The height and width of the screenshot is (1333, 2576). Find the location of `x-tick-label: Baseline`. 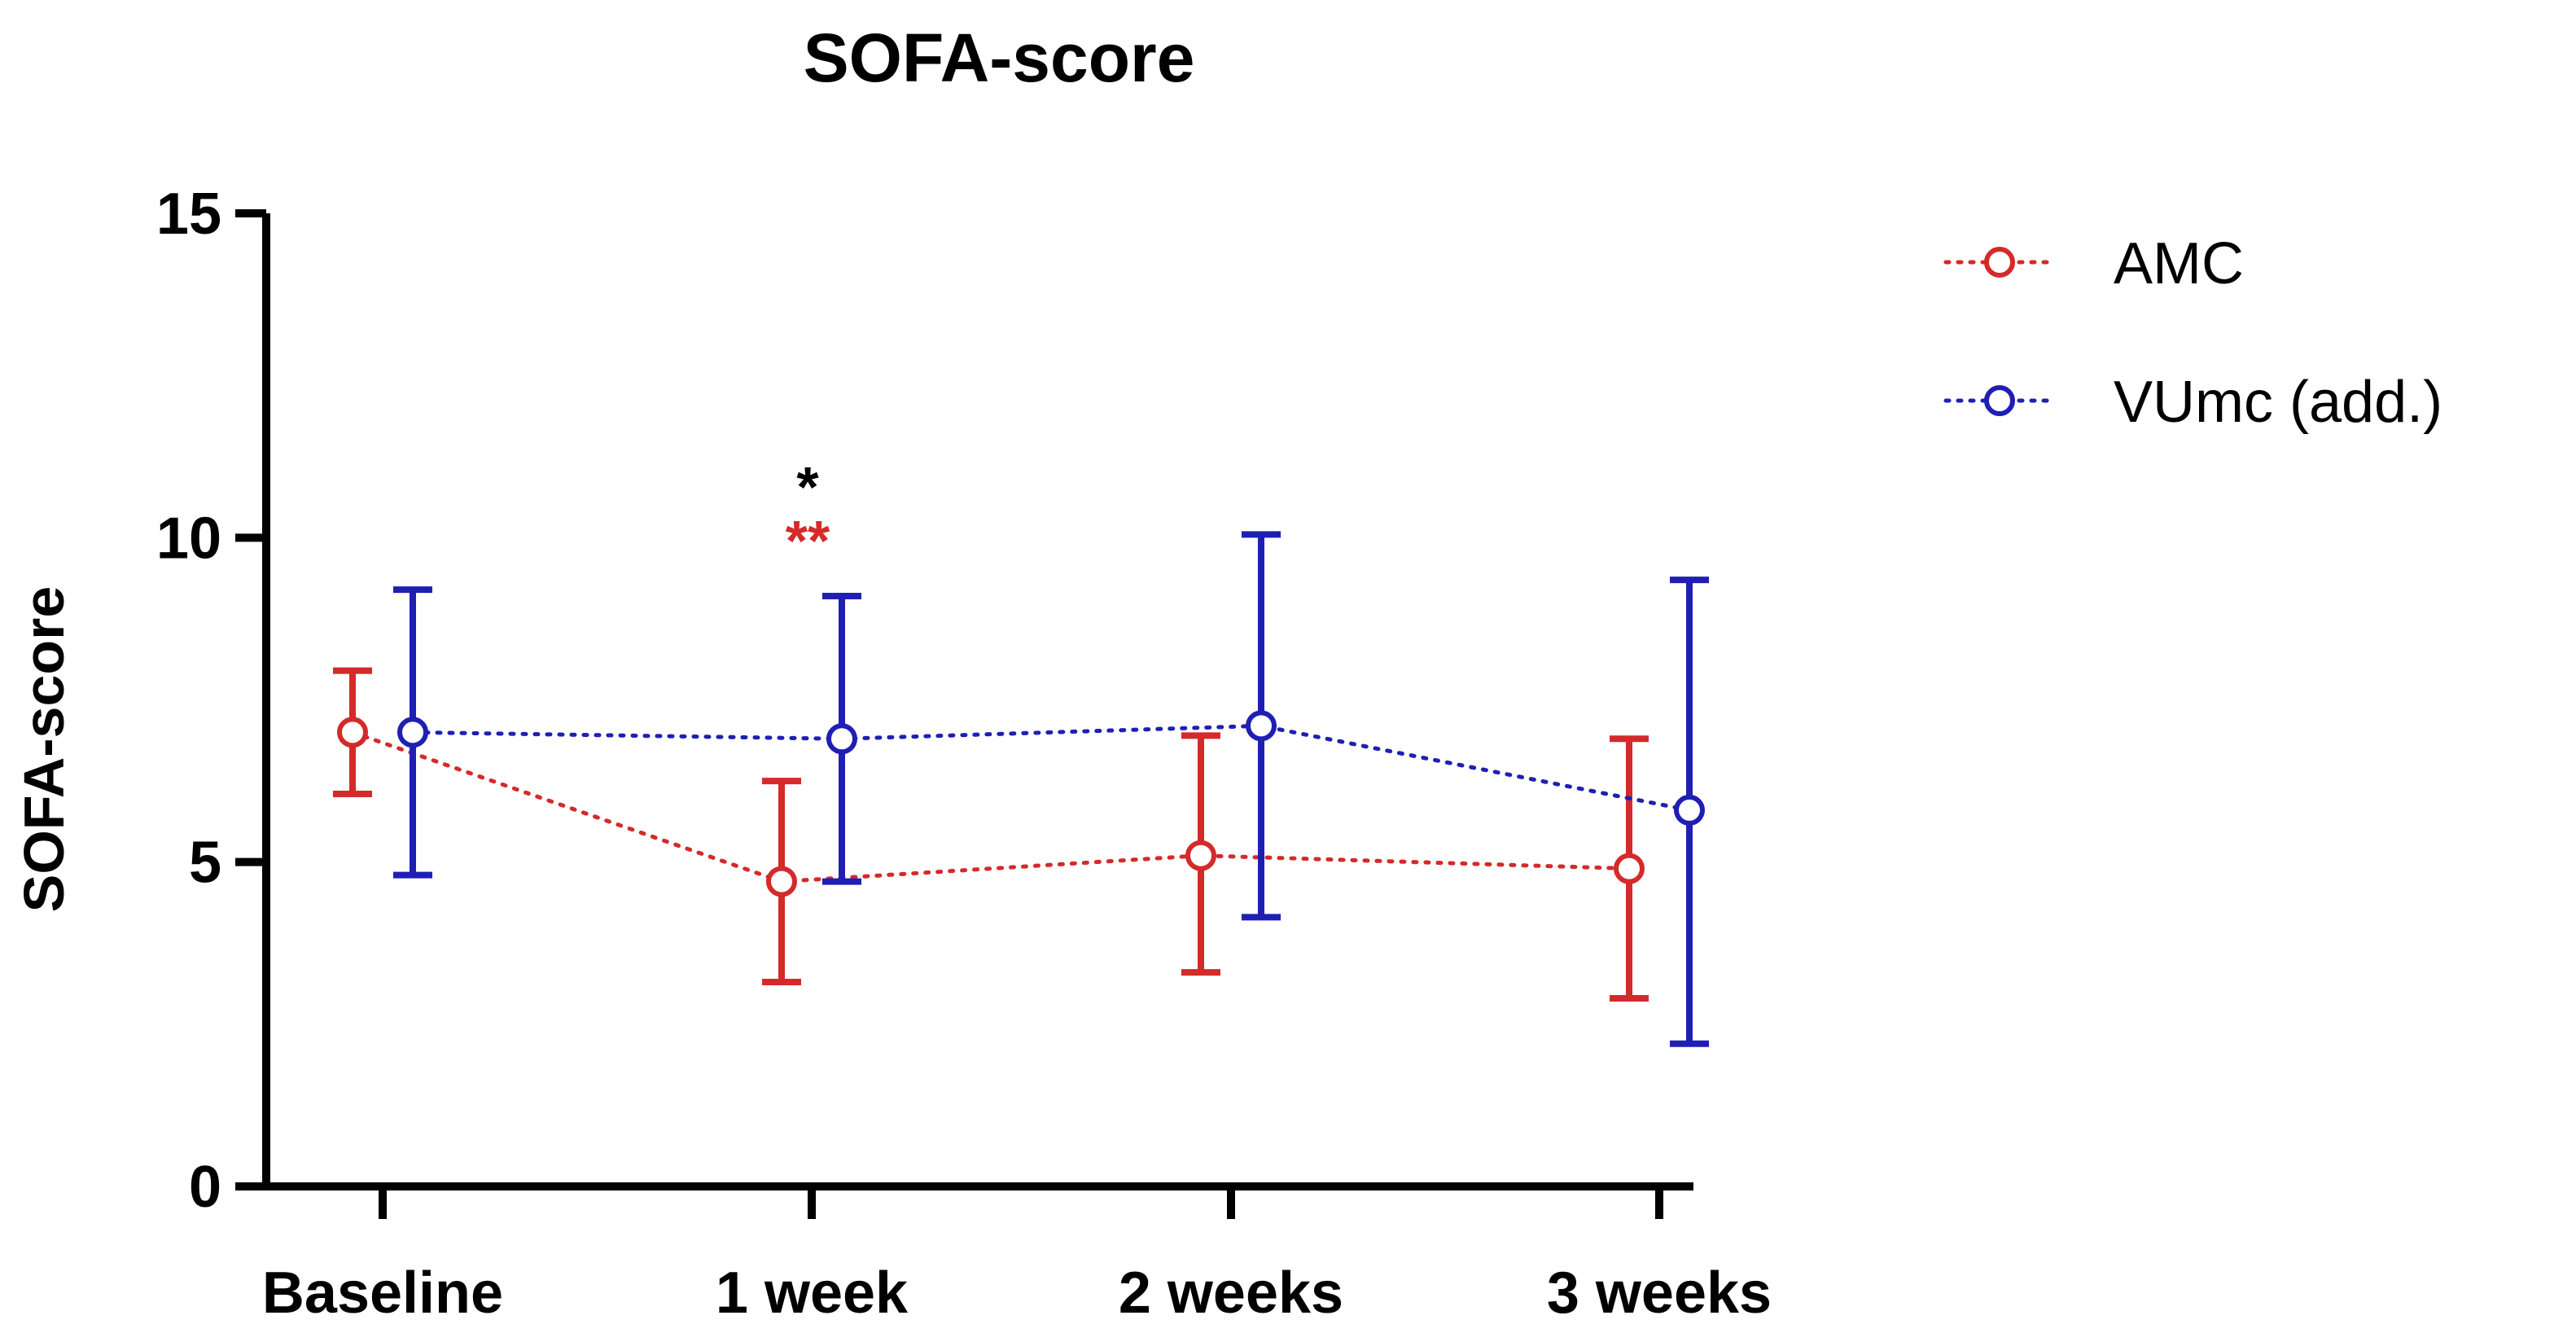

x-tick-label: Baseline is located at coordinates (382, 1293).